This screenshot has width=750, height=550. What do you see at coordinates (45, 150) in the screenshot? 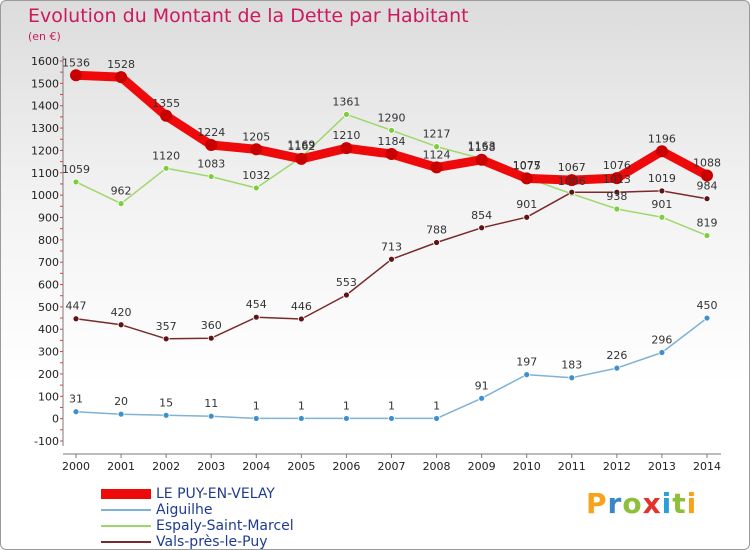
I see `y-tick-label: 1200` at bounding box center [45, 150].